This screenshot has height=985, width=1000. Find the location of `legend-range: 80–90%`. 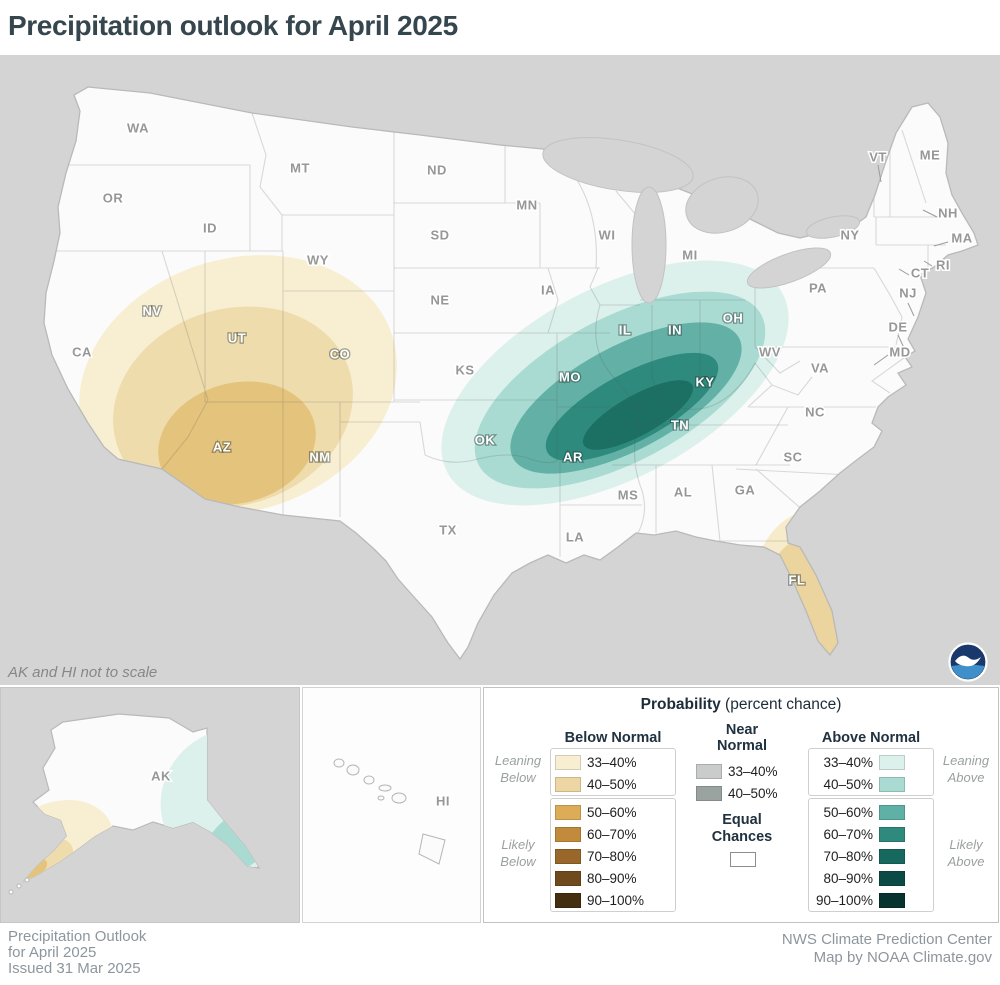

legend-range: 80–90% is located at coordinates (612, 878).